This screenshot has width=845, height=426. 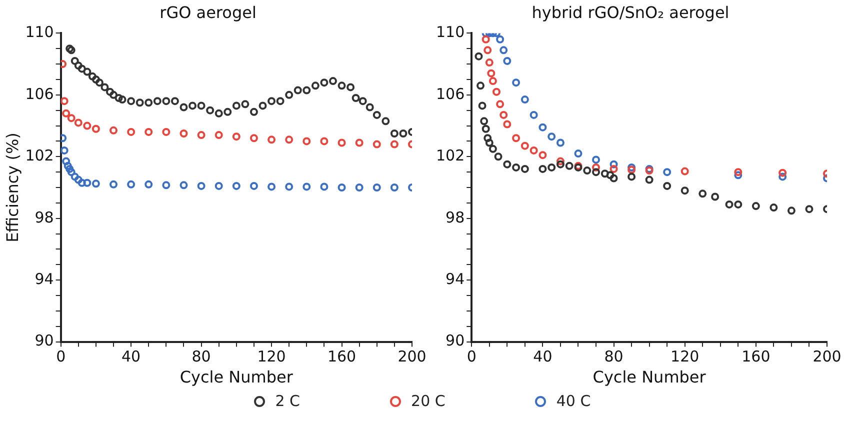 I want to click on y-tick-label: 106, so click(x=450, y=93).